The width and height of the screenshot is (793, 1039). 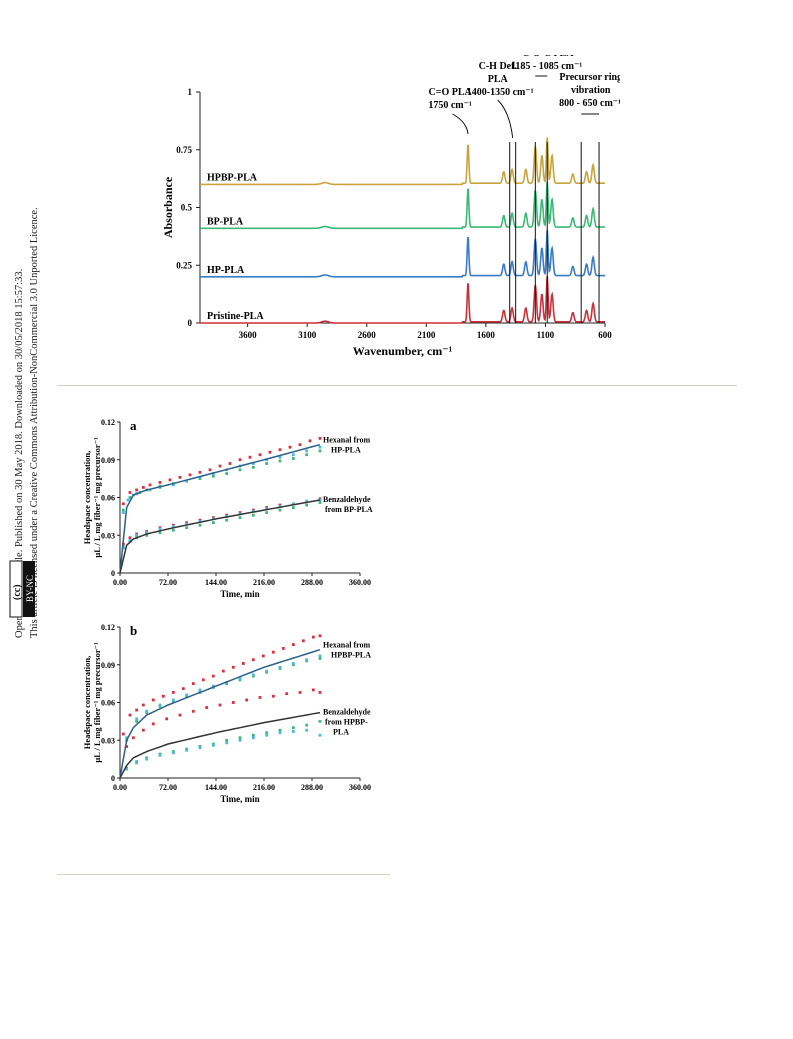 I want to click on x-tick-label: 0.00, so click(x=120, y=787).